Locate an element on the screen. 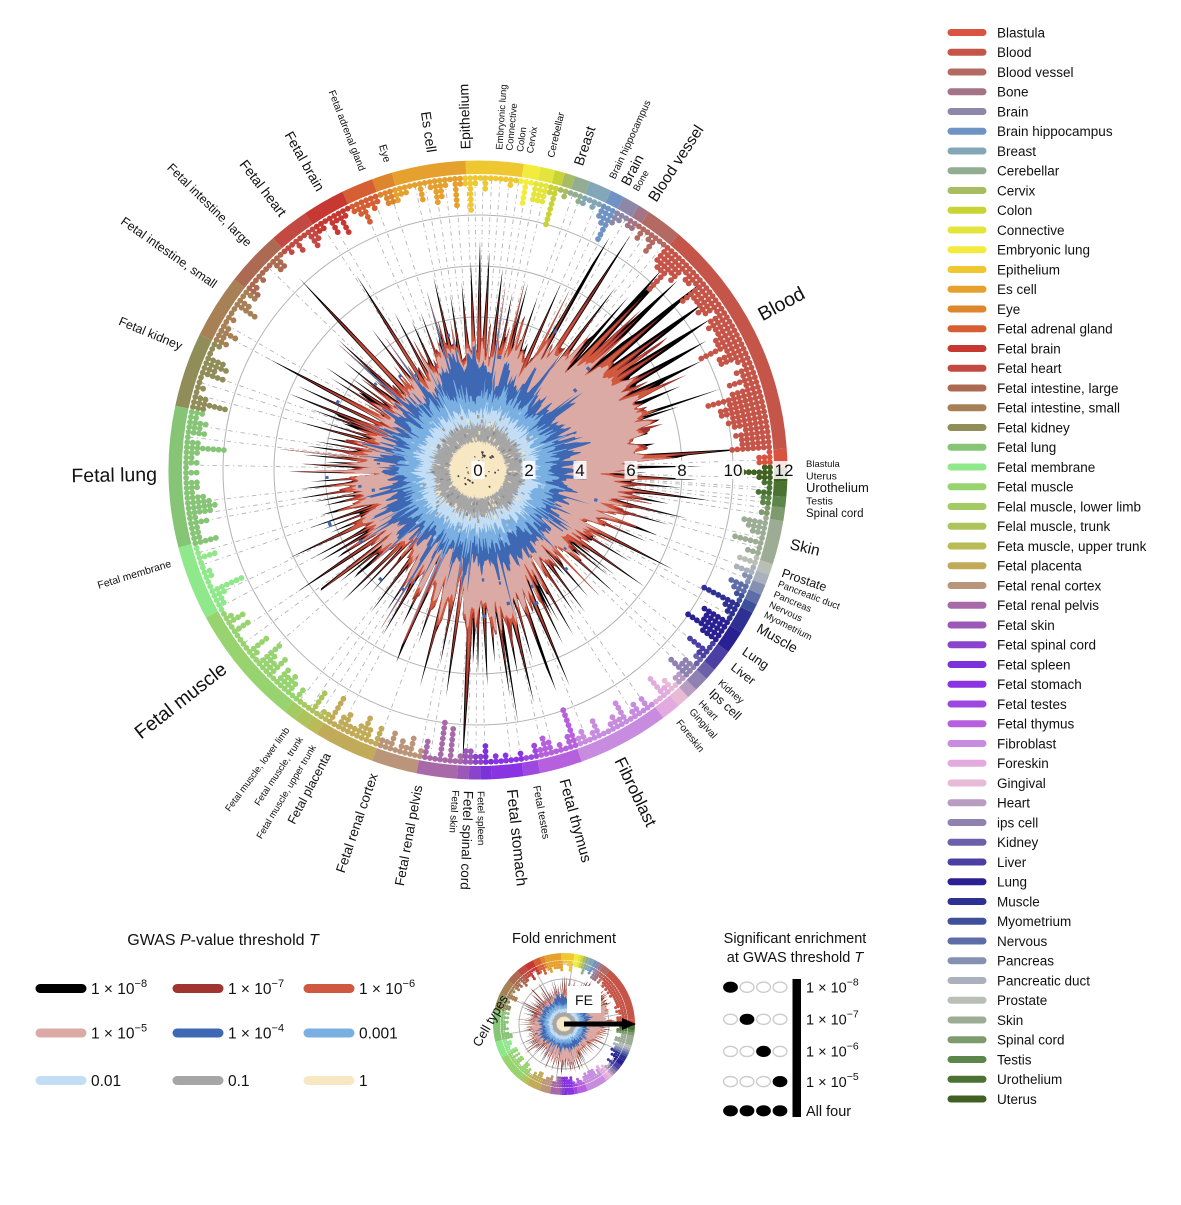 This screenshot has width=1181, height=1205. svg-text: Fold enrichment is located at coordinates (564, 939).